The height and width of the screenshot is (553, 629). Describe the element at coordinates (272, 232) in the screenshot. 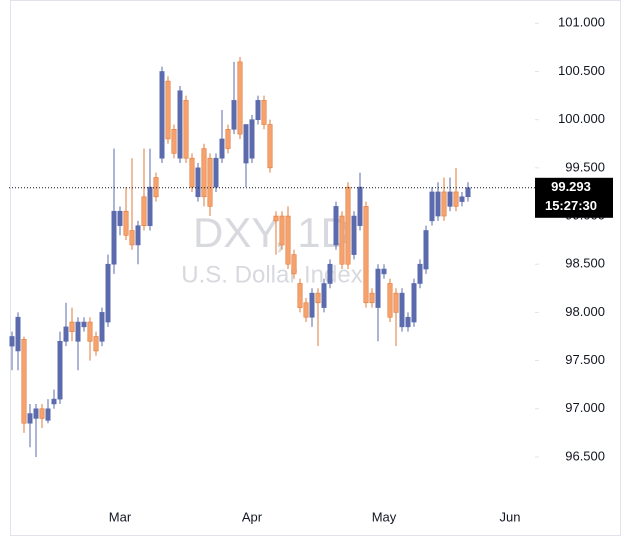

I see `watermark: DXY, 1D` at that location.